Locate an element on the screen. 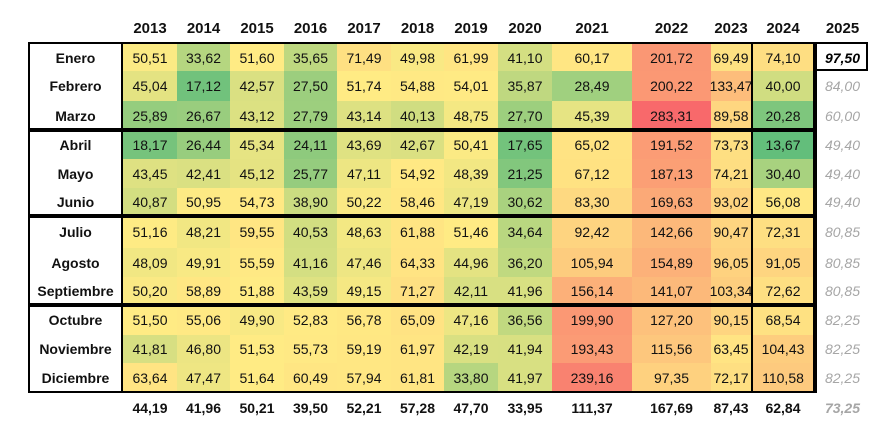 This screenshot has height=429, width=885. year-header: 2025 is located at coordinates (842, 28).